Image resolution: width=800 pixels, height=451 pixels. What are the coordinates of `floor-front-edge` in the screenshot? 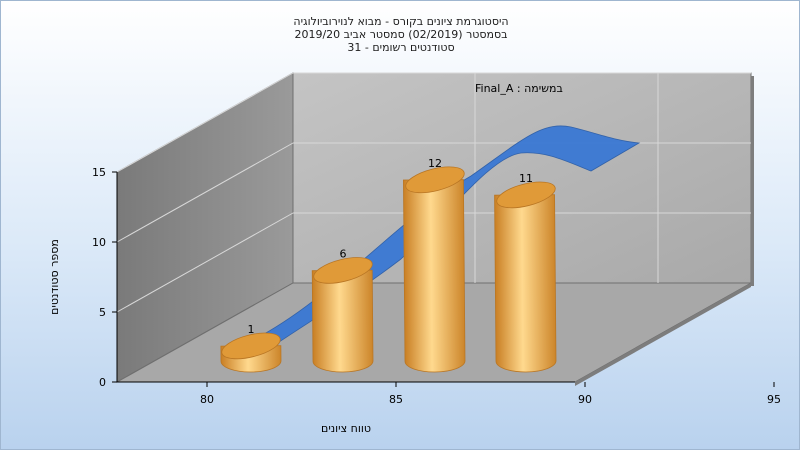 It's located at (663, 334).